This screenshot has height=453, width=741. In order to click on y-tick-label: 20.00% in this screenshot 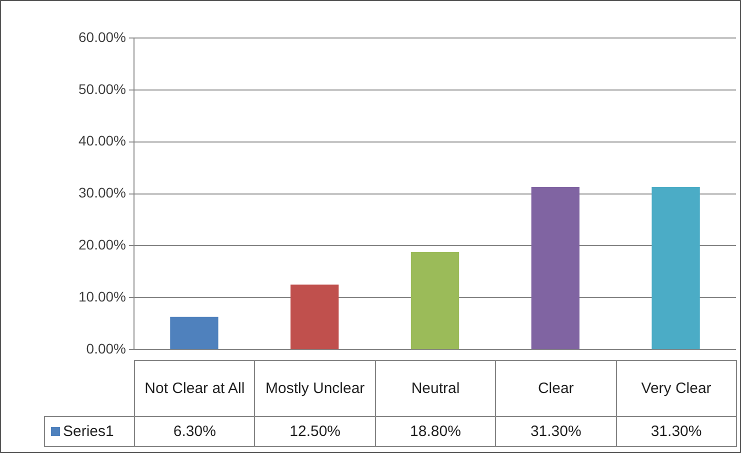, I will do `click(102, 244)`.